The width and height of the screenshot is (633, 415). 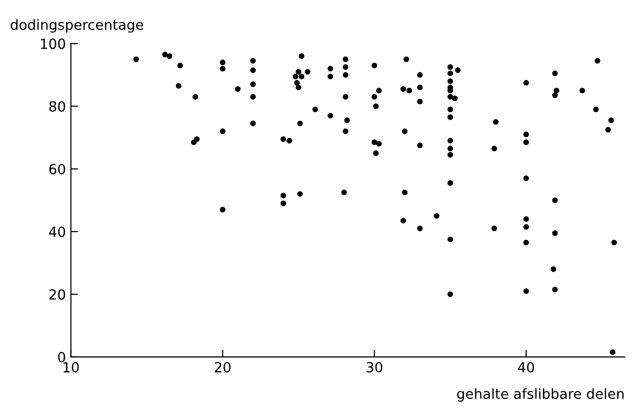 I want to click on x-tick-label: 30, so click(x=374, y=367).